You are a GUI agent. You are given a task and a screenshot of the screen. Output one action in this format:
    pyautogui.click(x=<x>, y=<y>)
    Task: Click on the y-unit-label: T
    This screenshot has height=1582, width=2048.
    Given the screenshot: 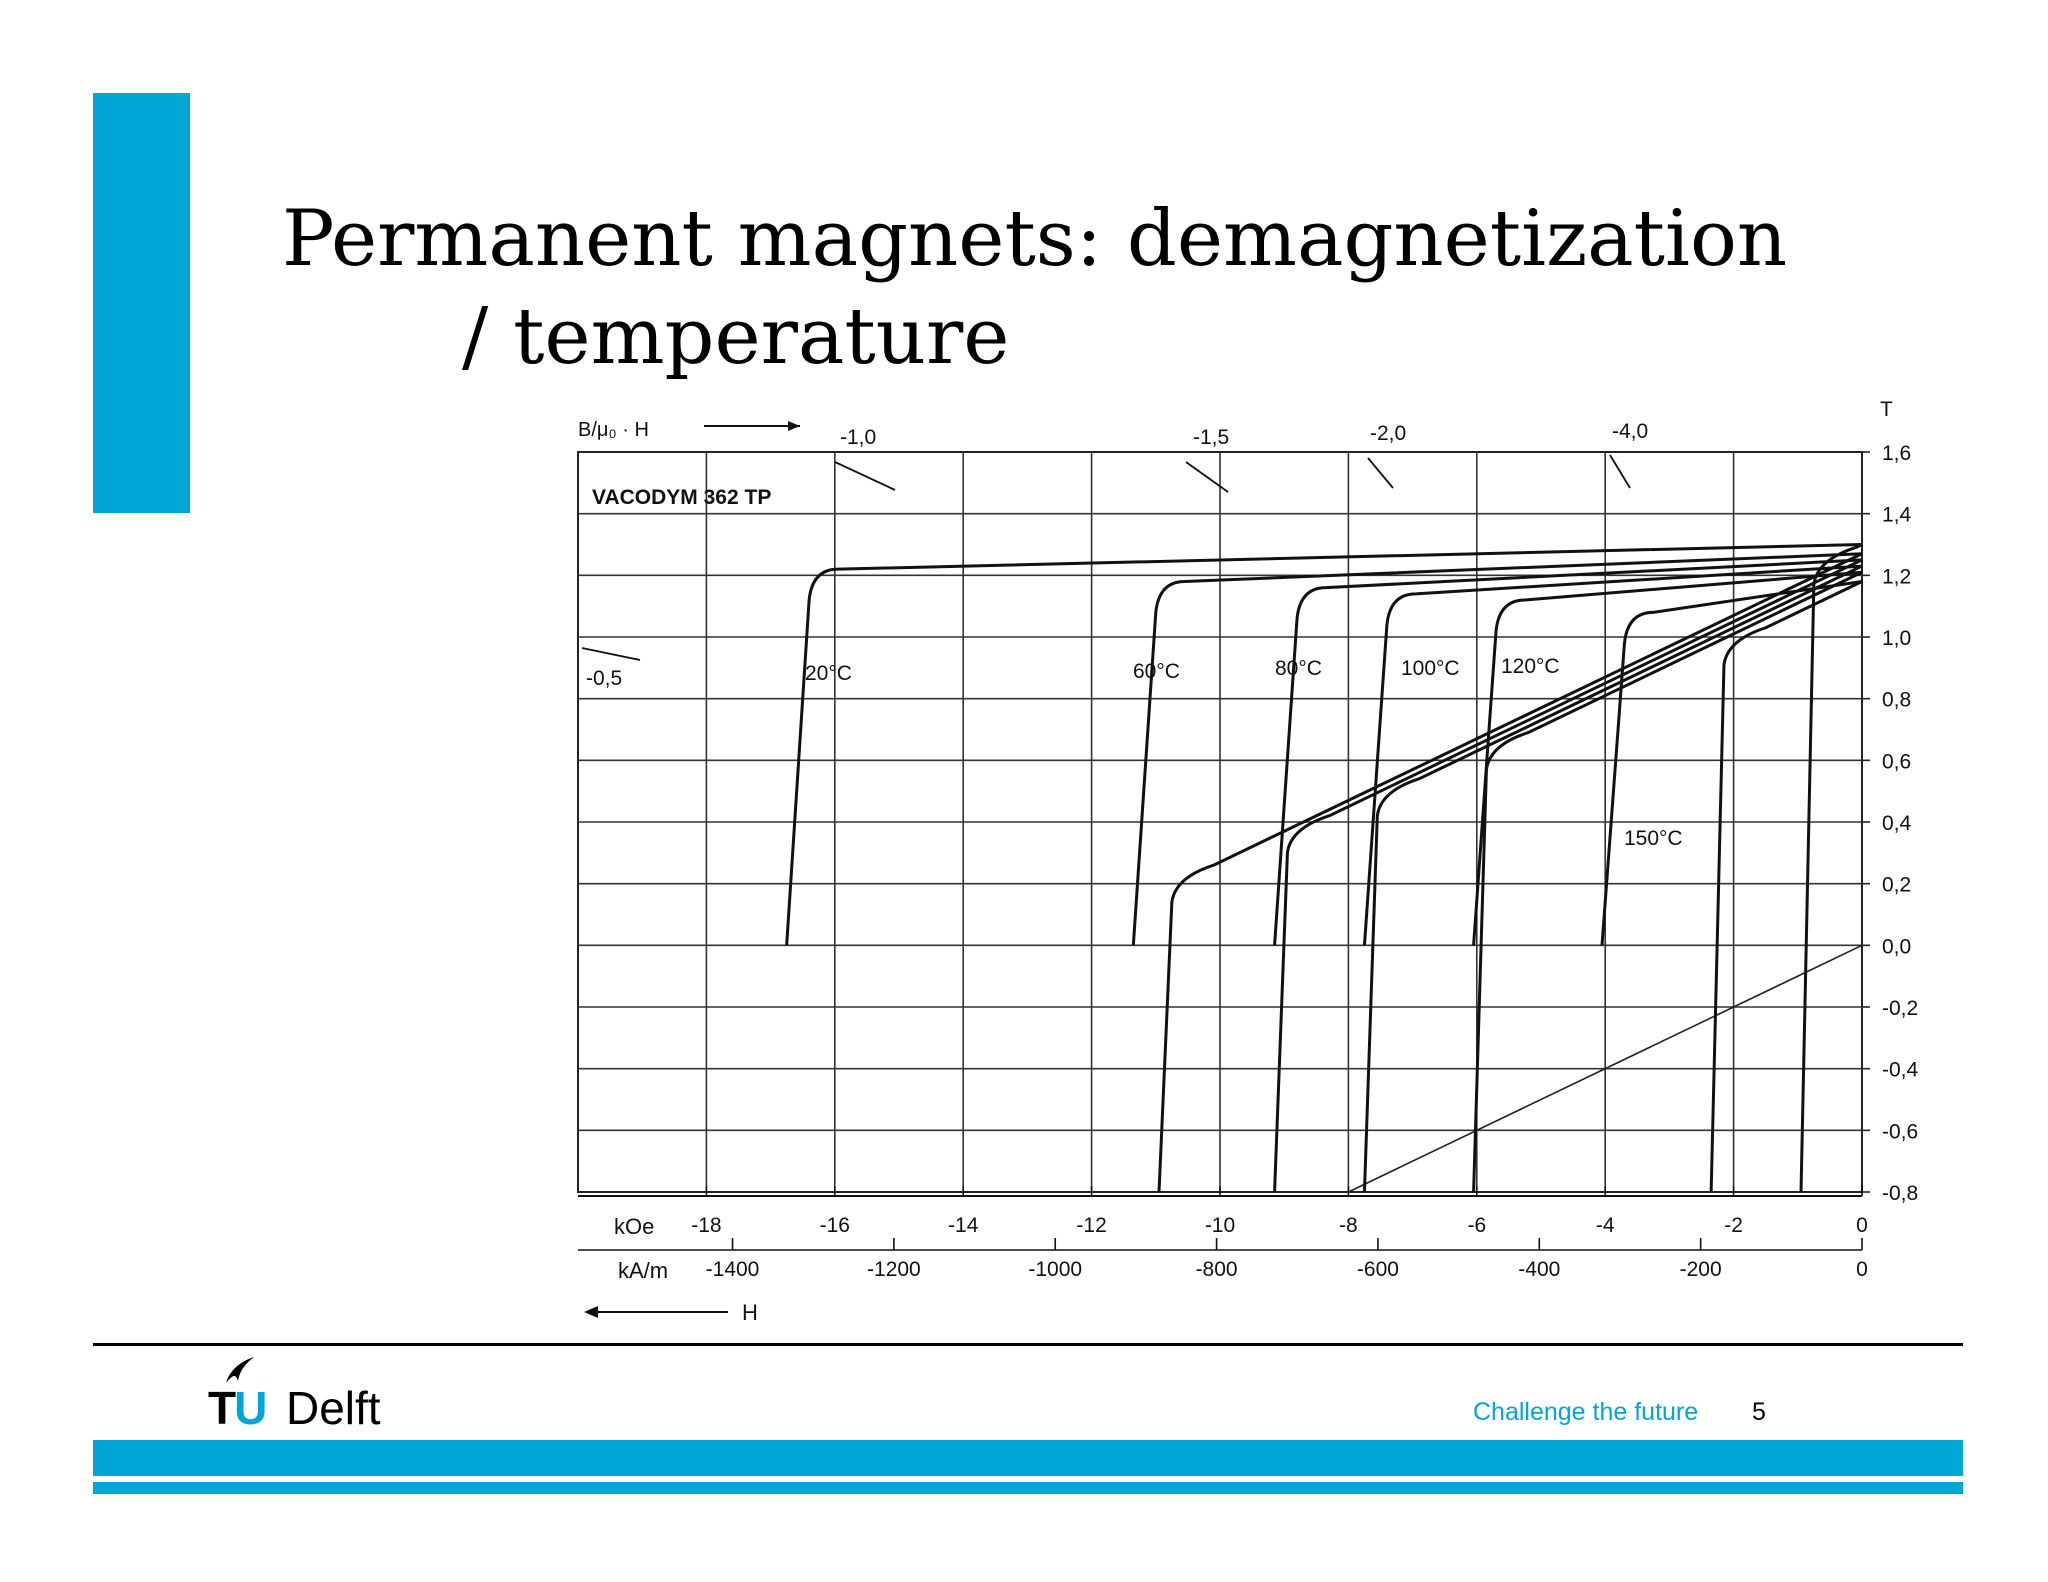 What is the action you would take?
    pyautogui.click(x=1886, y=409)
    